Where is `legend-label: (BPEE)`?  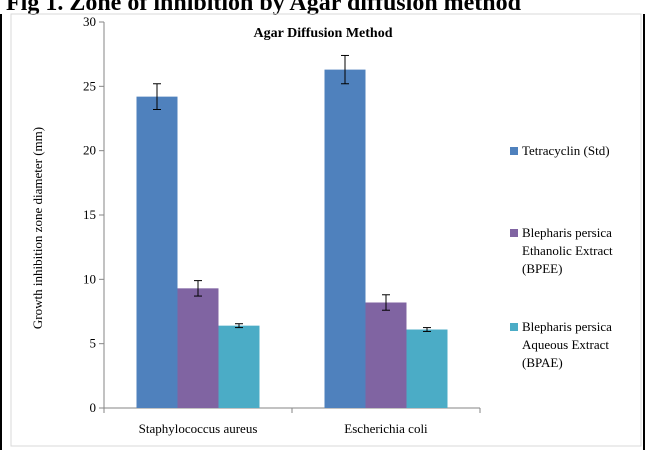 legend-label: (BPEE) is located at coordinates (542, 268).